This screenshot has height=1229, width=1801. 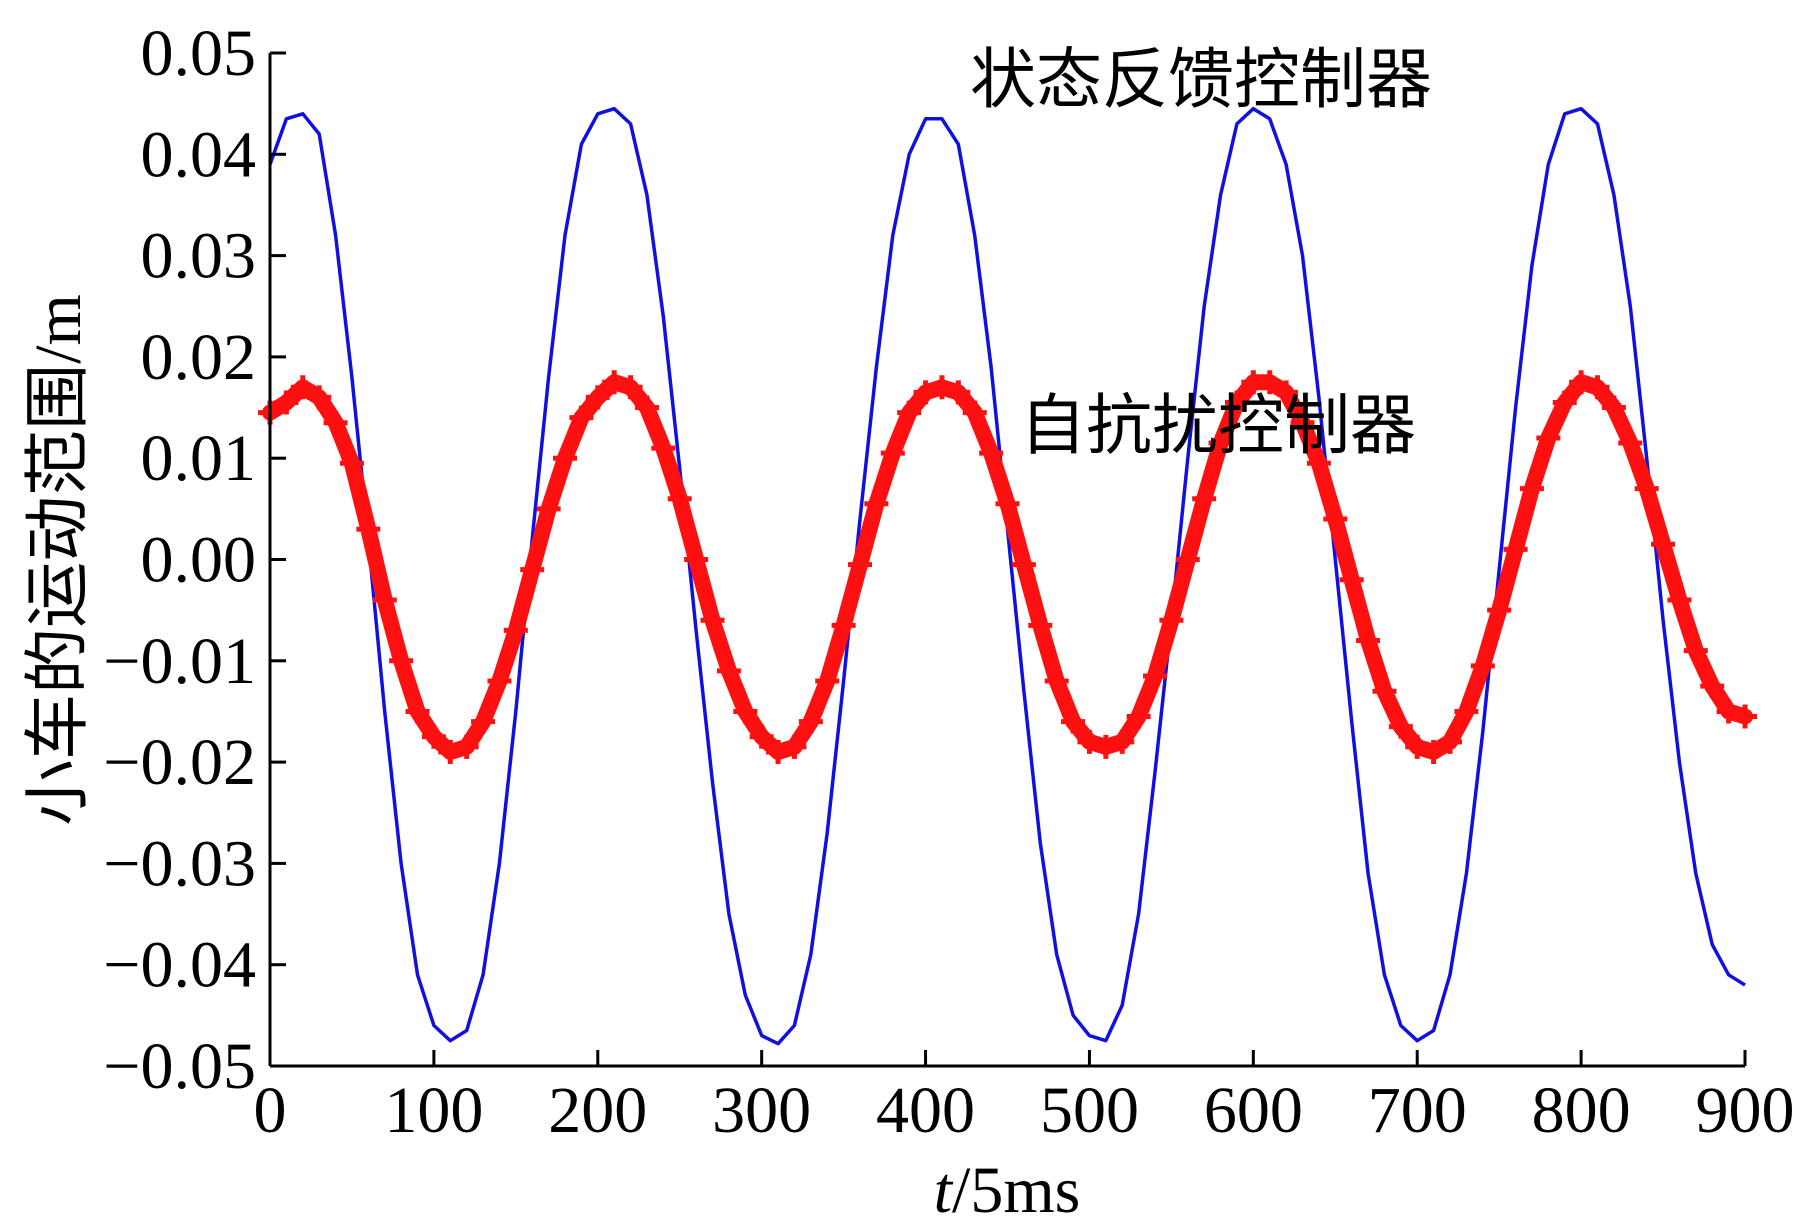 What do you see at coordinates (761, 1110) in the screenshot?
I see `x-tick-label: 300` at bounding box center [761, 1110].